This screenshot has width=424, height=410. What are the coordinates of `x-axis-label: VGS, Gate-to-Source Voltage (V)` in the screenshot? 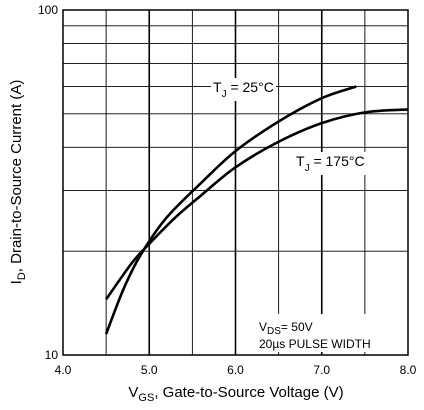 It's located at (235, 394).